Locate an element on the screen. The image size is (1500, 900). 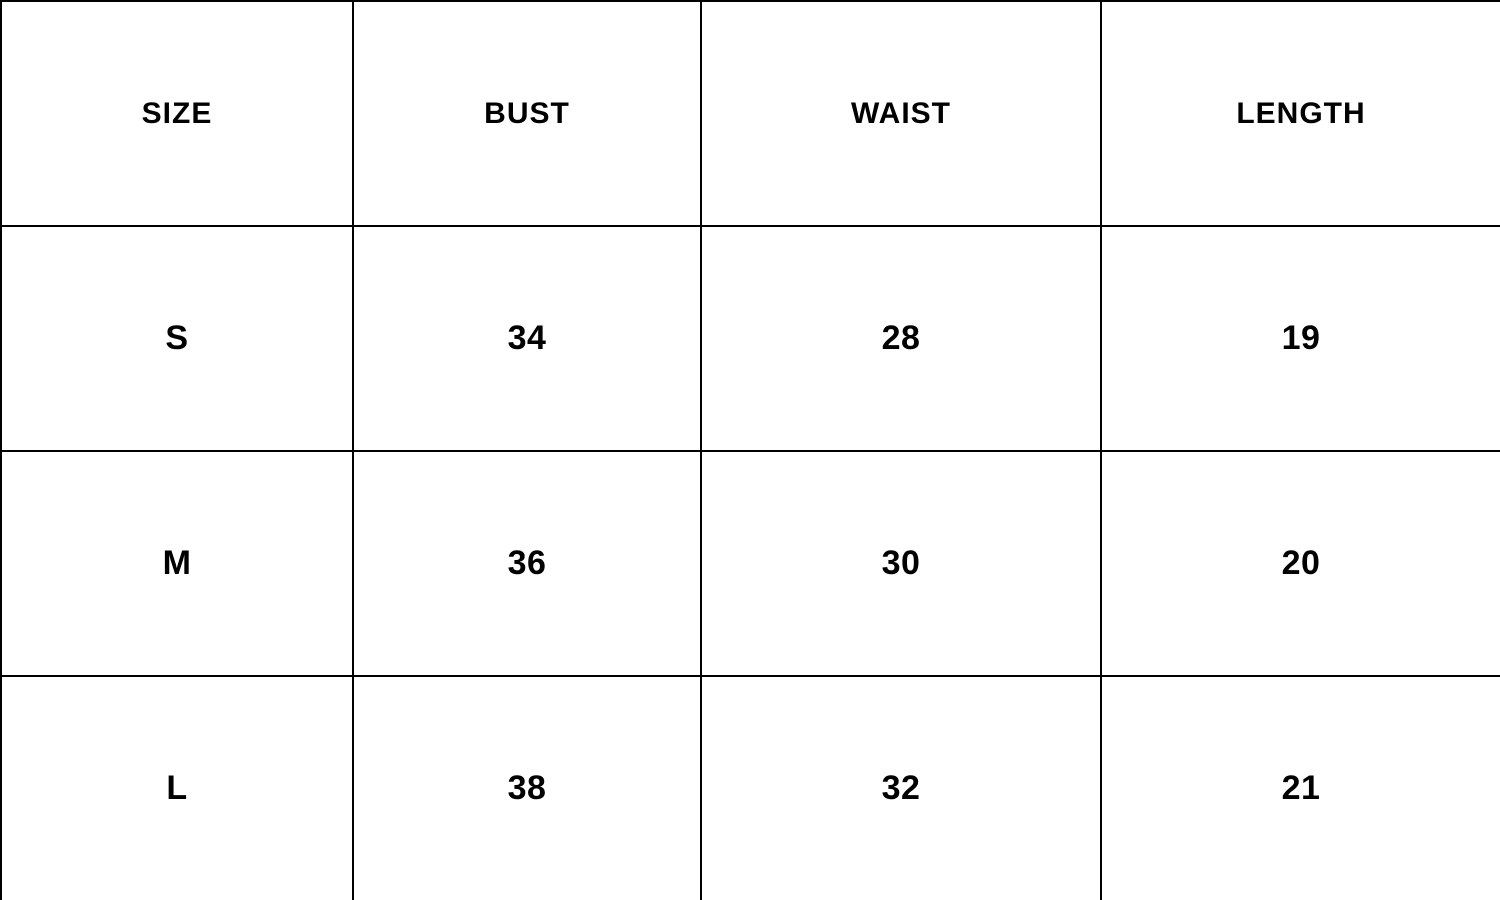
cell-size-s: S is located at coordinates (177, 338).